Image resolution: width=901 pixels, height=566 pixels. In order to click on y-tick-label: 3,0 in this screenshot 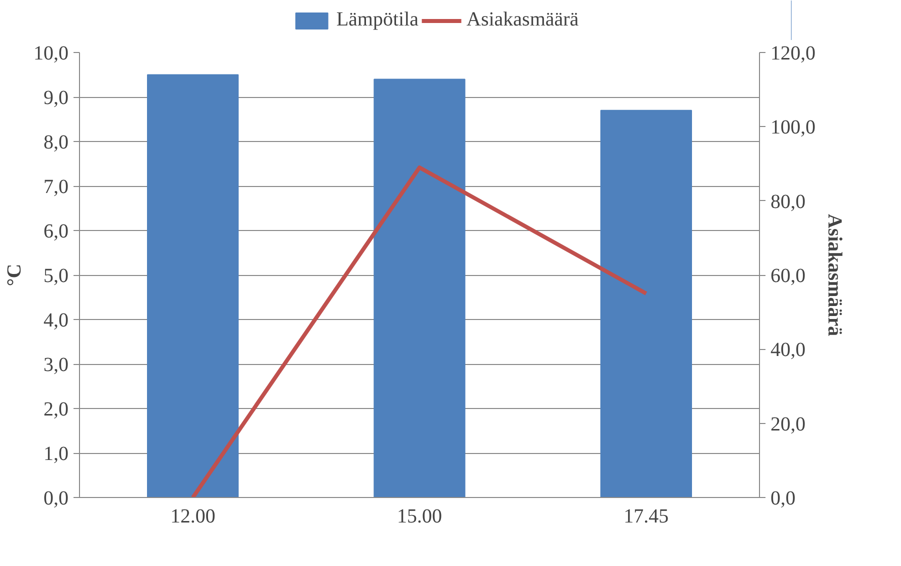, I will do `click(56, 365)`.